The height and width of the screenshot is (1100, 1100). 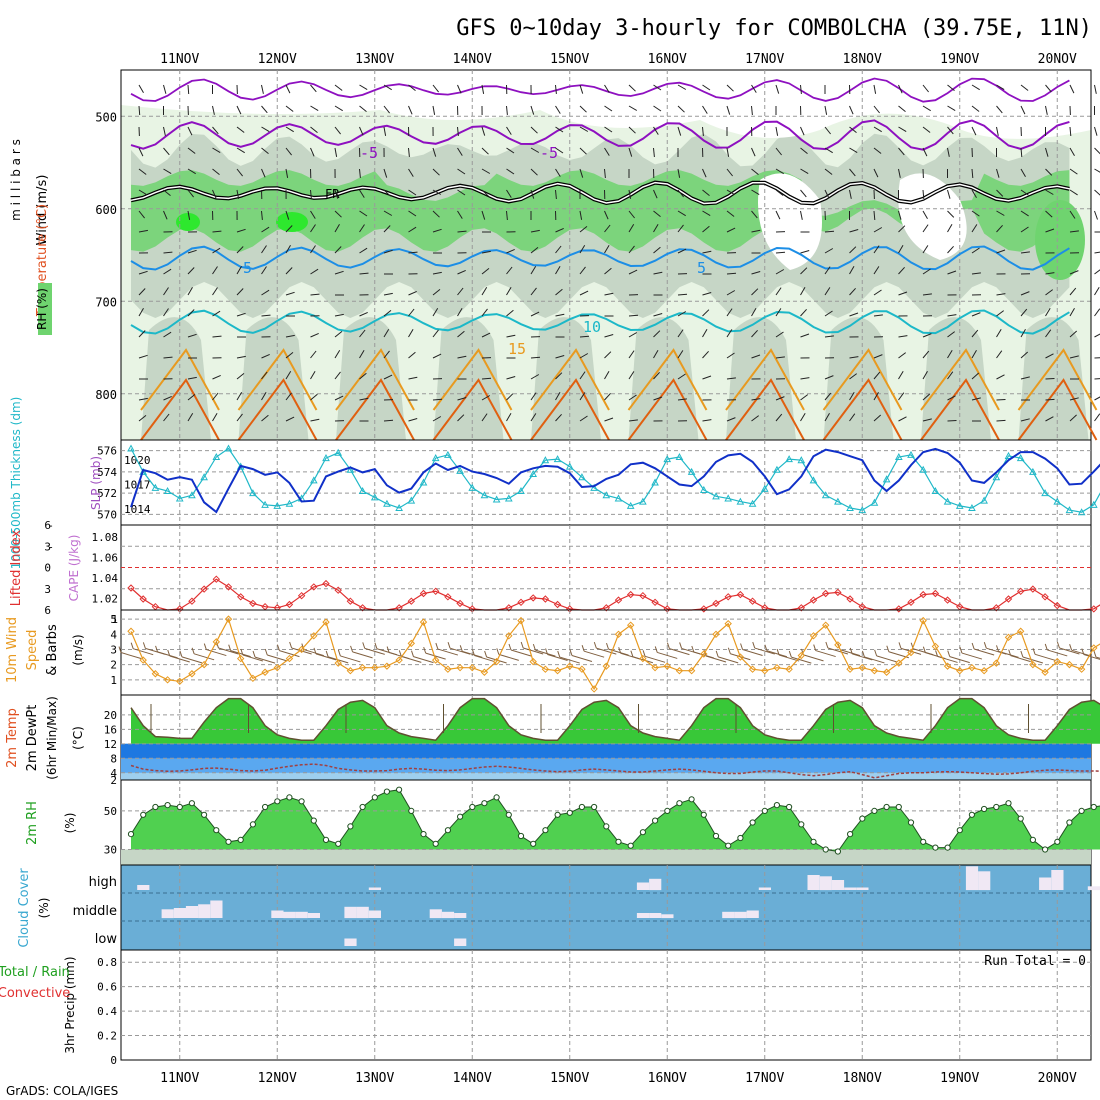 I want to click on cloud-bar-middle, so click(x=643, y=915).